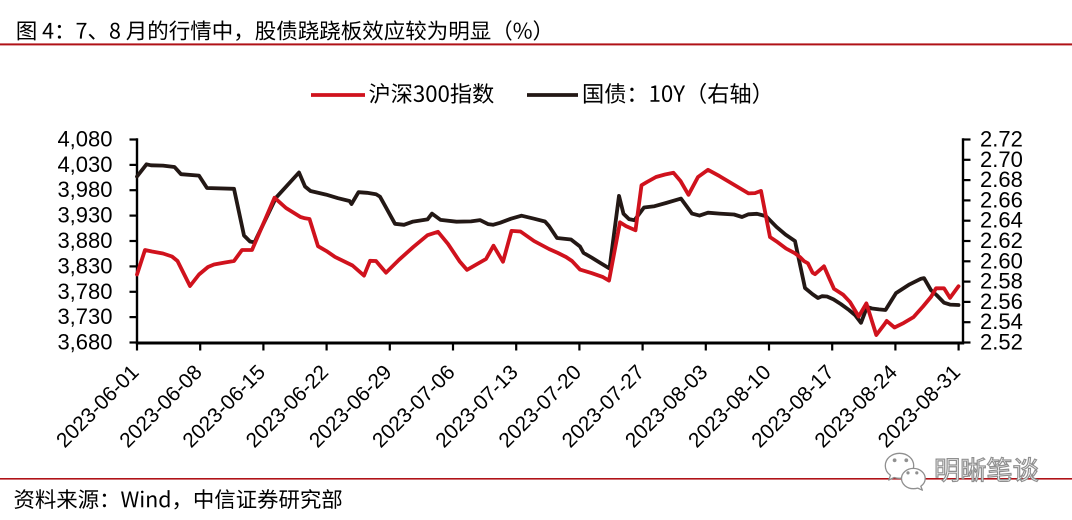 The width and height of the screenshot is (1072, 520). Describe the element at coordinates (1001, 342) in the screenshot. I see `svg-text: 2.52` at that location.